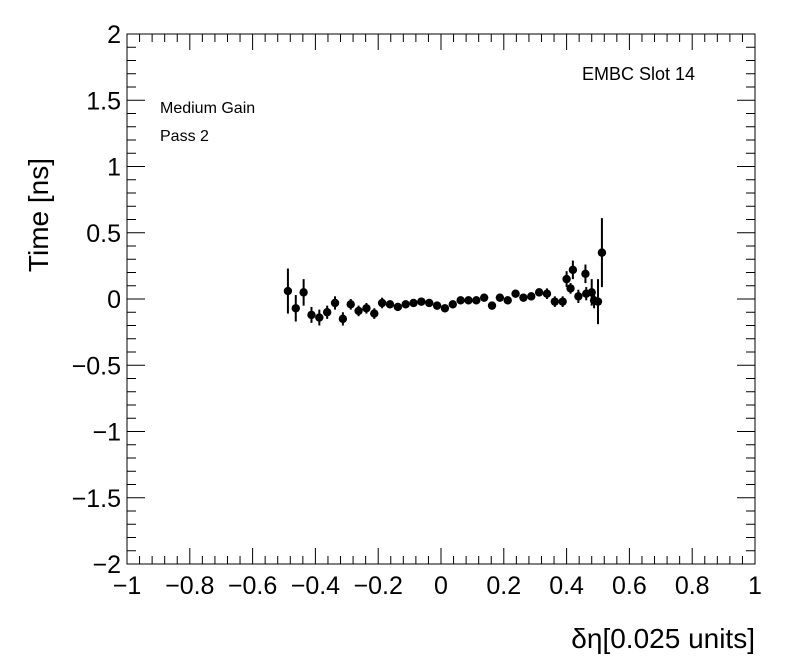 This screenshot has width=796, height=672. Describe the element at coordinates (252, 586) in the screenshot. I see `x-tick-label: −0.6` at that location.